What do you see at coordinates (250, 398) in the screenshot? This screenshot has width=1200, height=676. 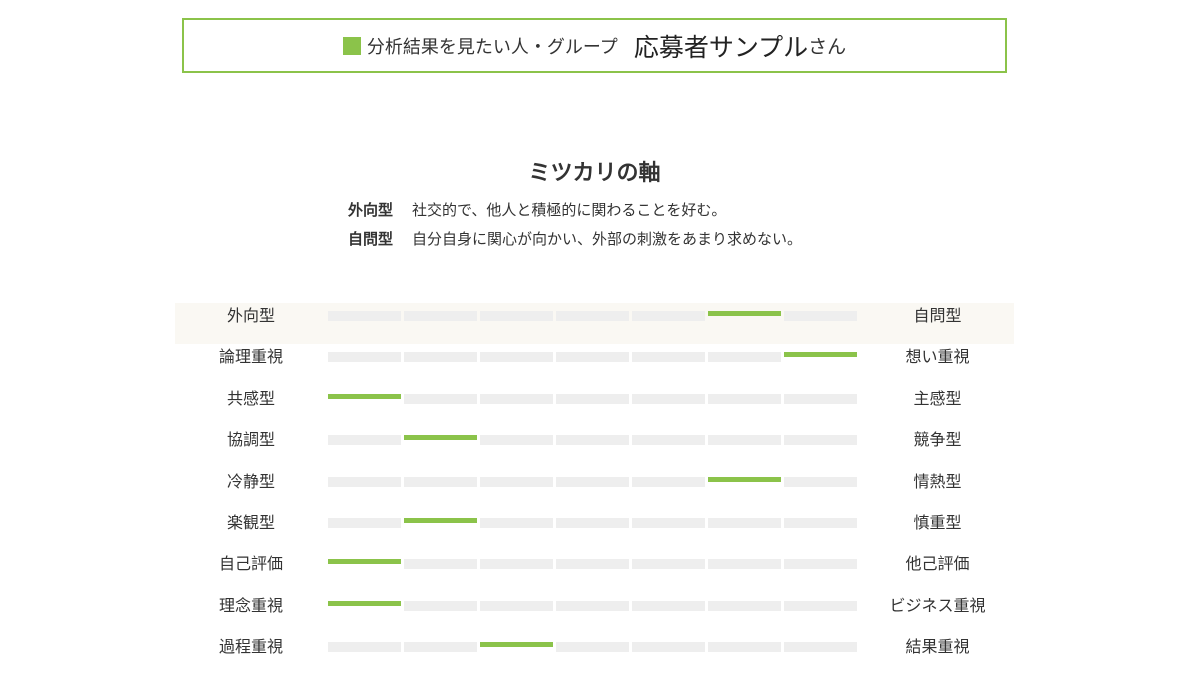 I see `axis-left-label: 共感型` at bounding box center [250, 398].